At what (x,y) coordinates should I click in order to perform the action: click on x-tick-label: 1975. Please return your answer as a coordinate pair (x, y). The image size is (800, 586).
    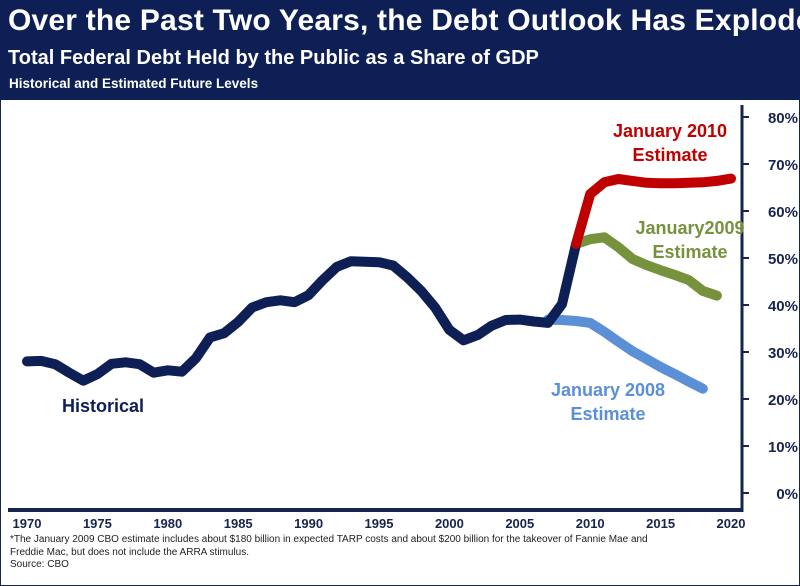
    Looking at the image, I should click on (97, 523).